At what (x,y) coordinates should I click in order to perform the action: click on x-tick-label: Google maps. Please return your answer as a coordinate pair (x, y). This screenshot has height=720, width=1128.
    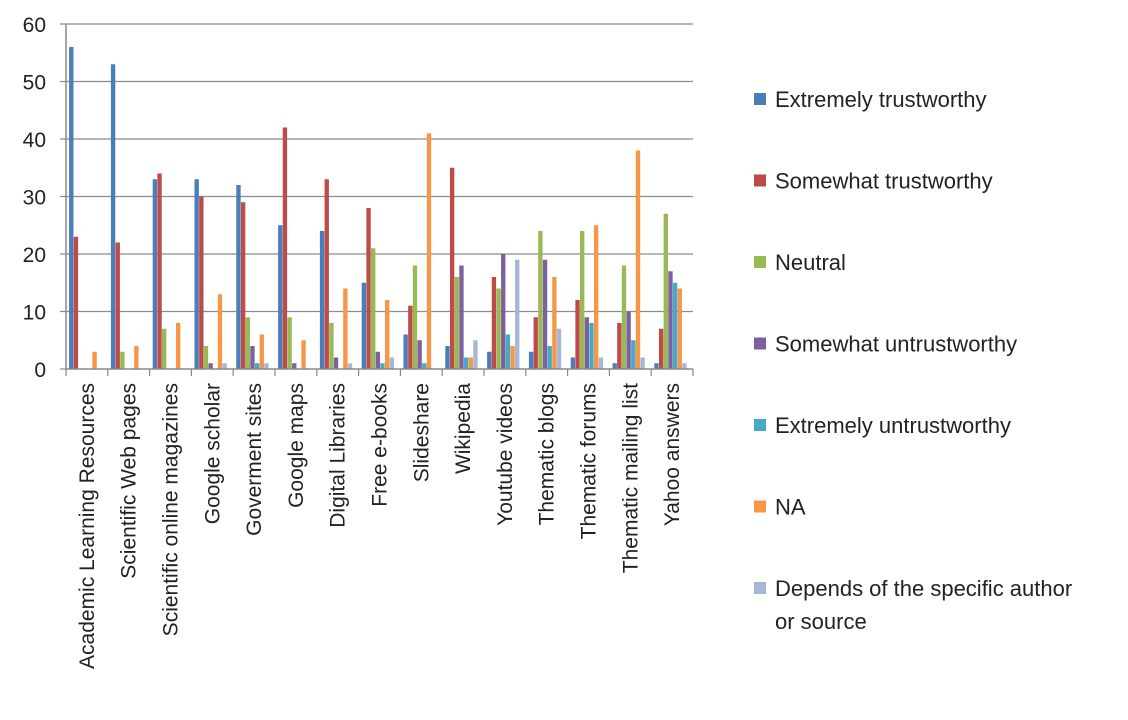
    Looking at the image, I should click on (296, 445).